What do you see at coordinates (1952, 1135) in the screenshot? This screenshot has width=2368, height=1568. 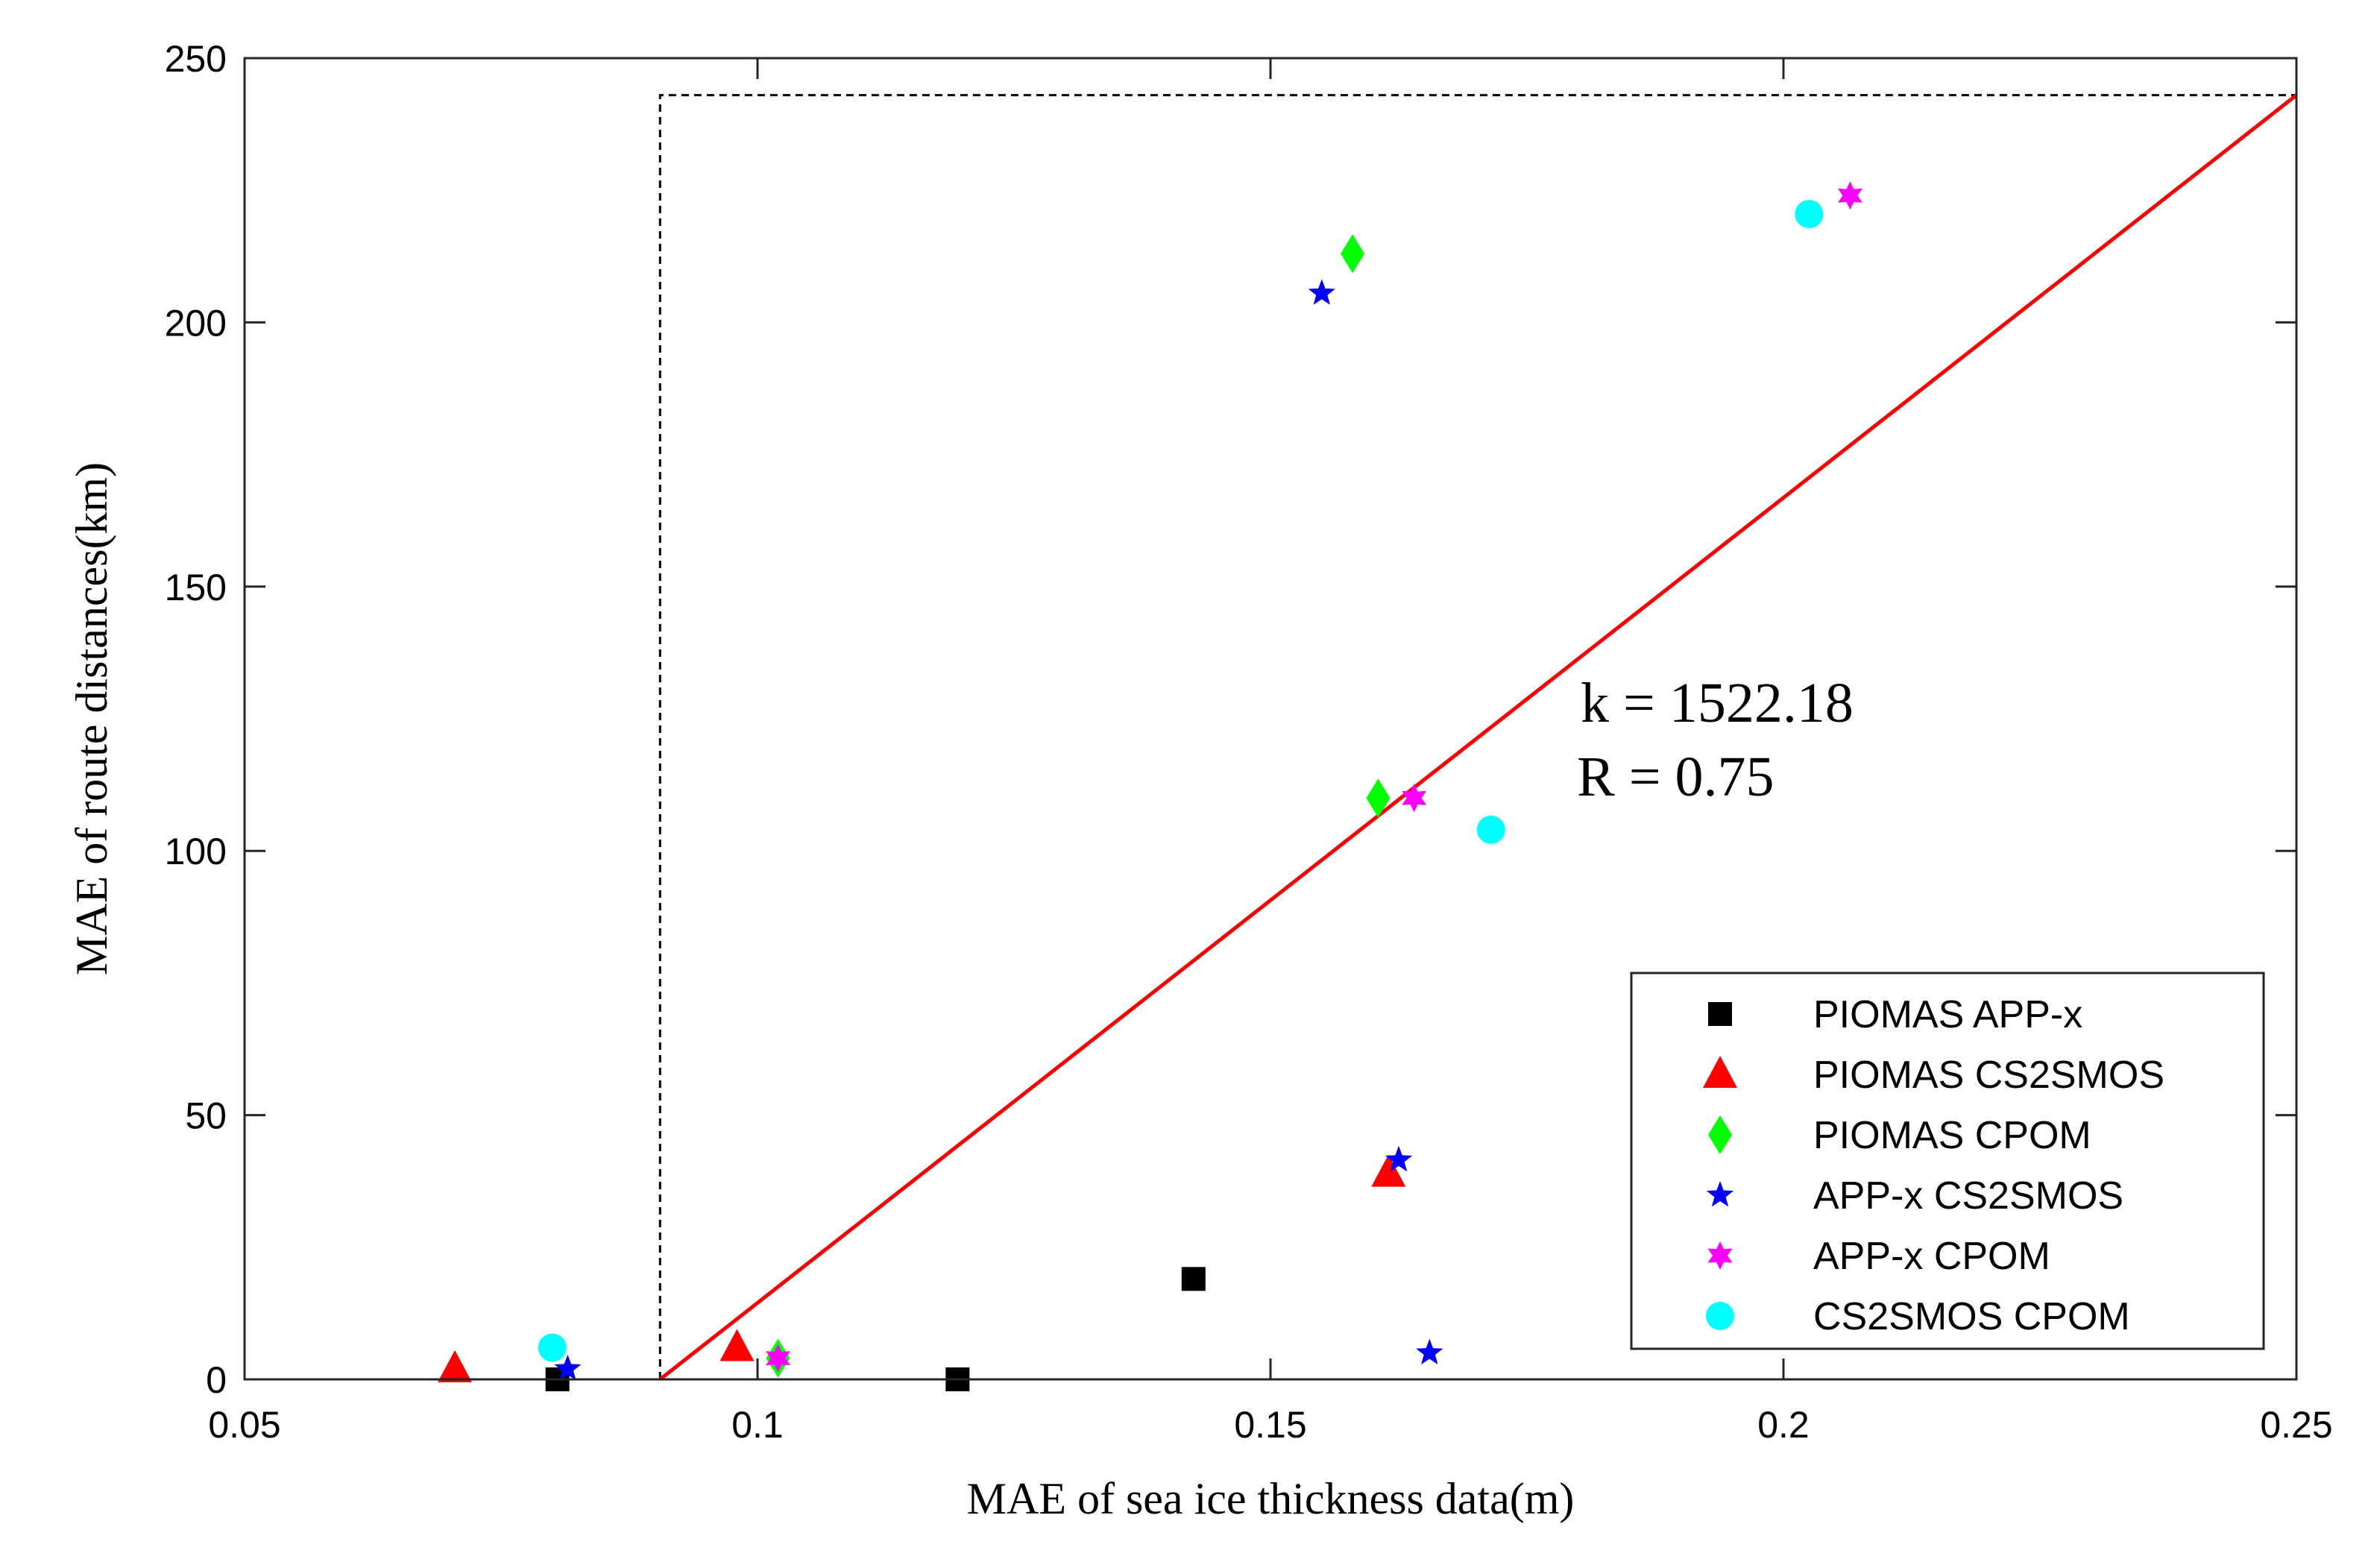 I see `legend-label-piomas-cpom: PIOMAS CPOM` at bounding box center [1952, 1135].